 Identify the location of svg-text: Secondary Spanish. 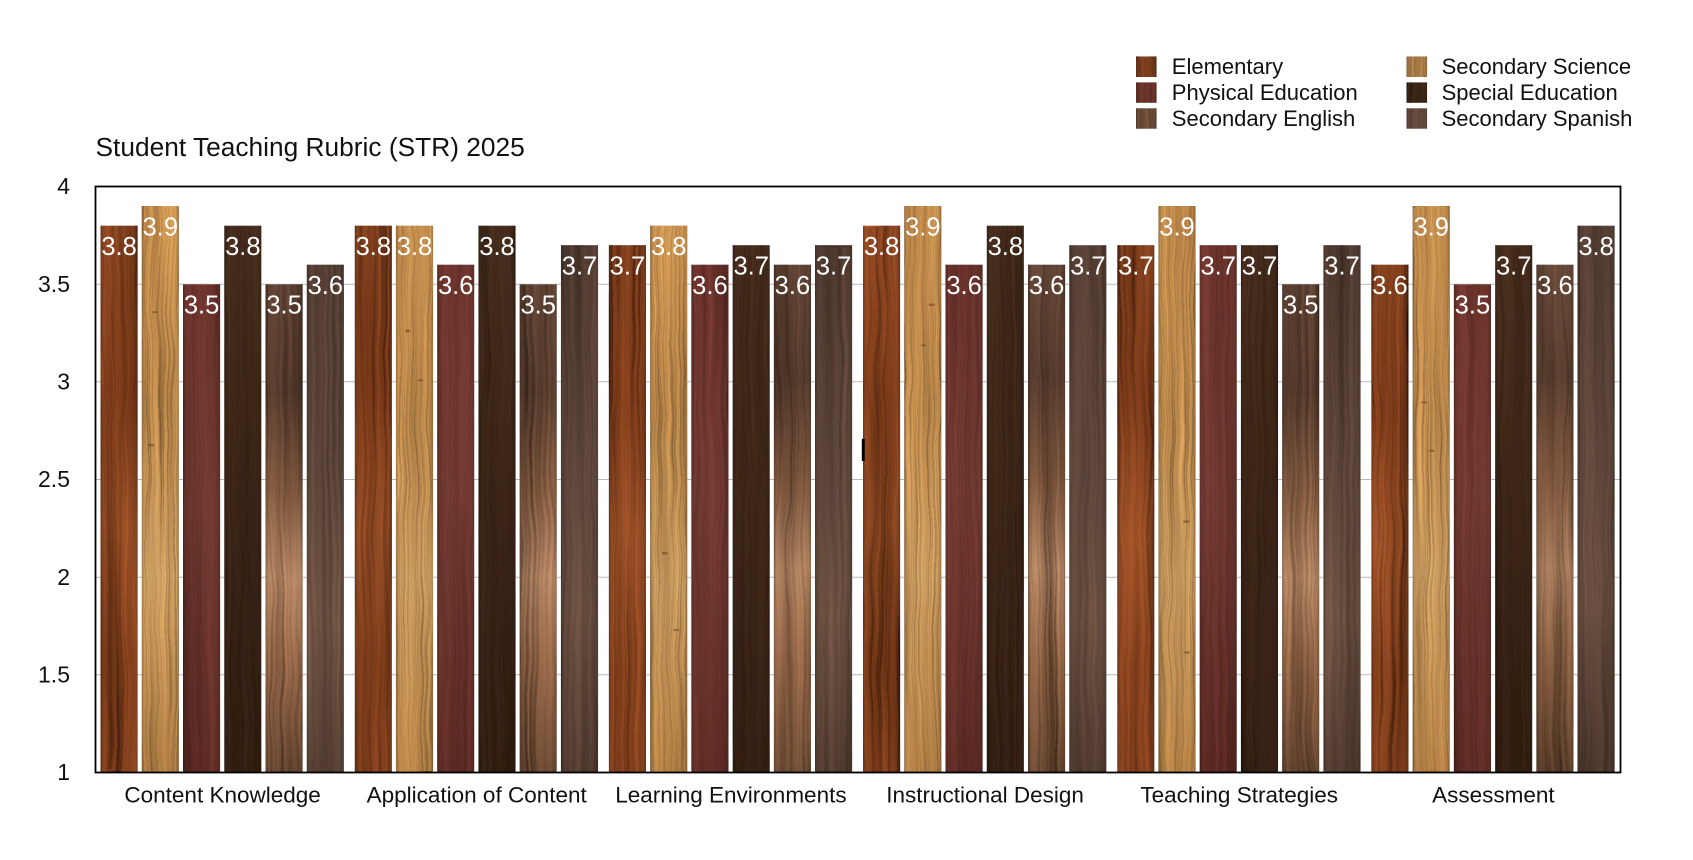
(1537, 118).